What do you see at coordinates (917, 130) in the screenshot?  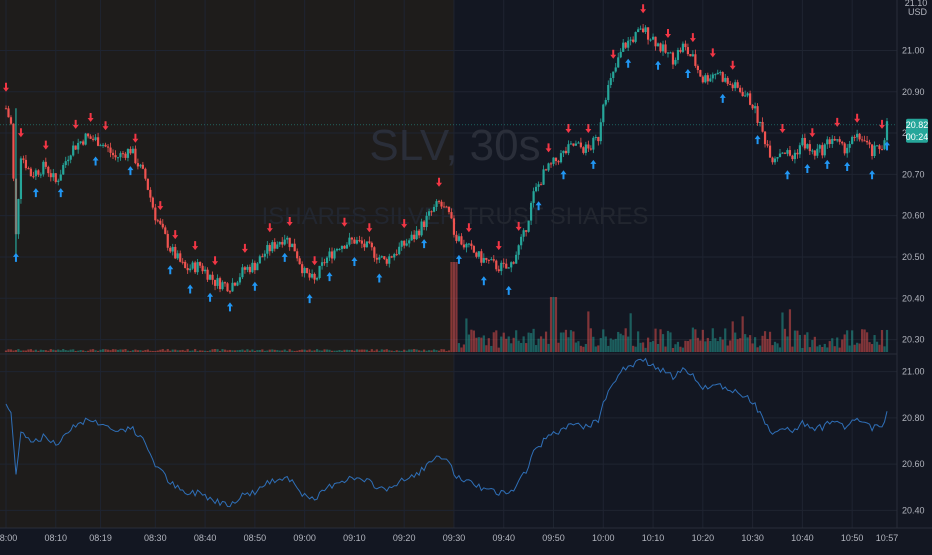 I see `last-price-badge: 20.82 00:24` at bounding box center [917, 130].